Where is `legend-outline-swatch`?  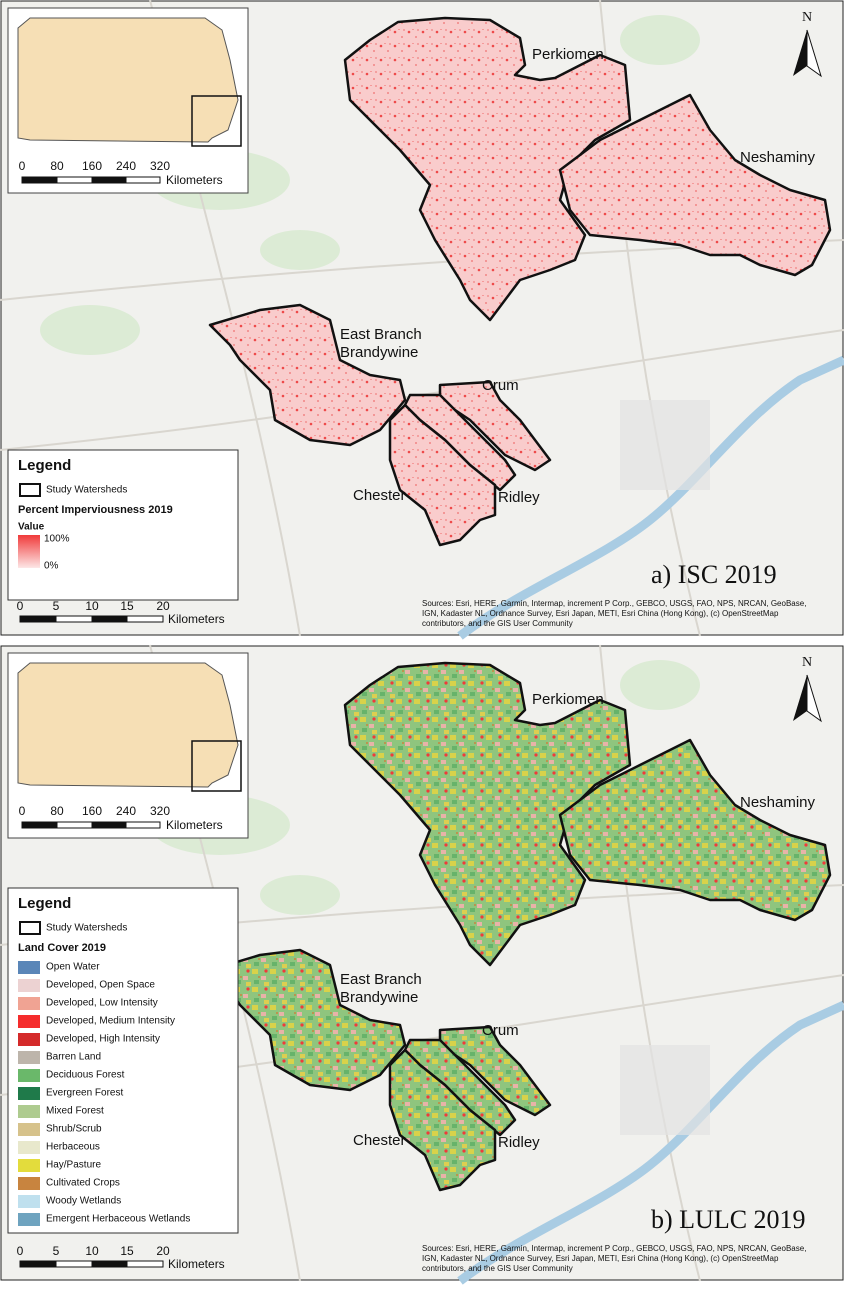 legend-outline-swatch is located at coordinates (30, 928).